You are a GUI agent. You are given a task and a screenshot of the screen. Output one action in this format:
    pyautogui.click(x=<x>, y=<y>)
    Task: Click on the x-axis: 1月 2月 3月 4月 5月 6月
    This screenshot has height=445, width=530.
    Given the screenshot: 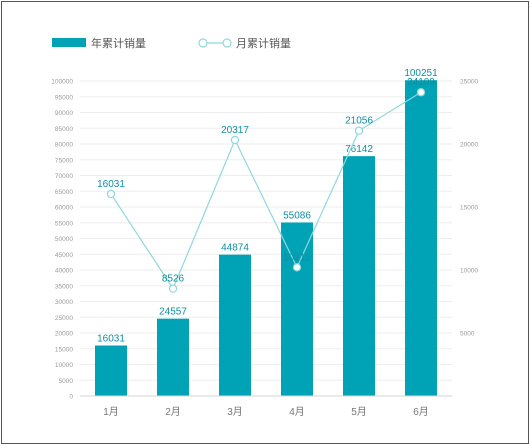 What is the action you would take?
    pyautogui.click(x=266, y=406)
    